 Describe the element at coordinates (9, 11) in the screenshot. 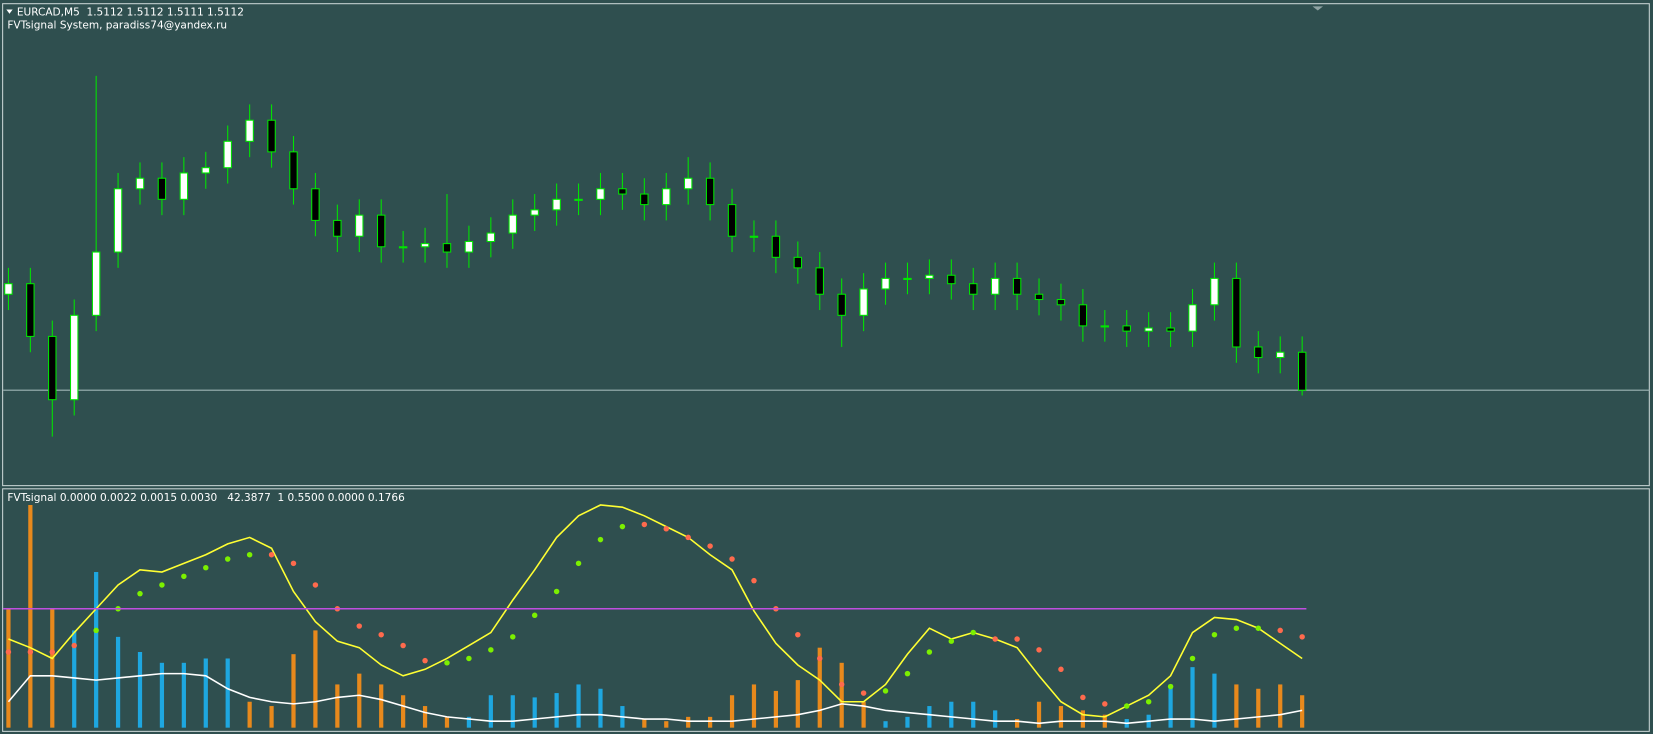

I see `collapse-arrow` at that location.